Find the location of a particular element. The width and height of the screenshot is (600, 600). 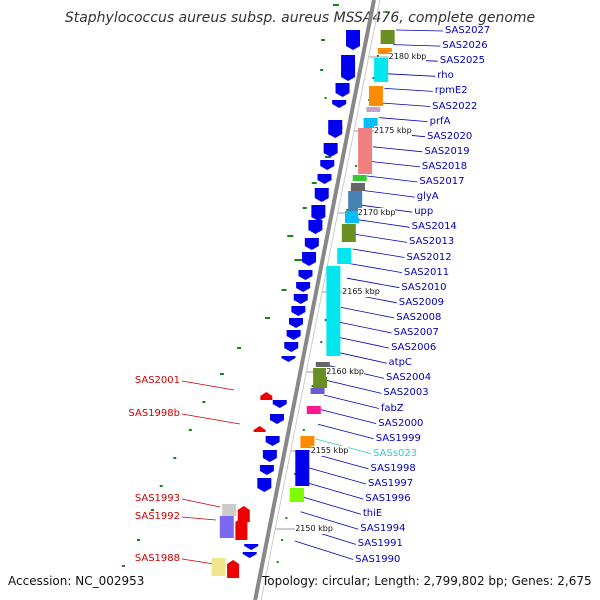

left-gene-label: SAS1992 is located at coordinates (157, 516).